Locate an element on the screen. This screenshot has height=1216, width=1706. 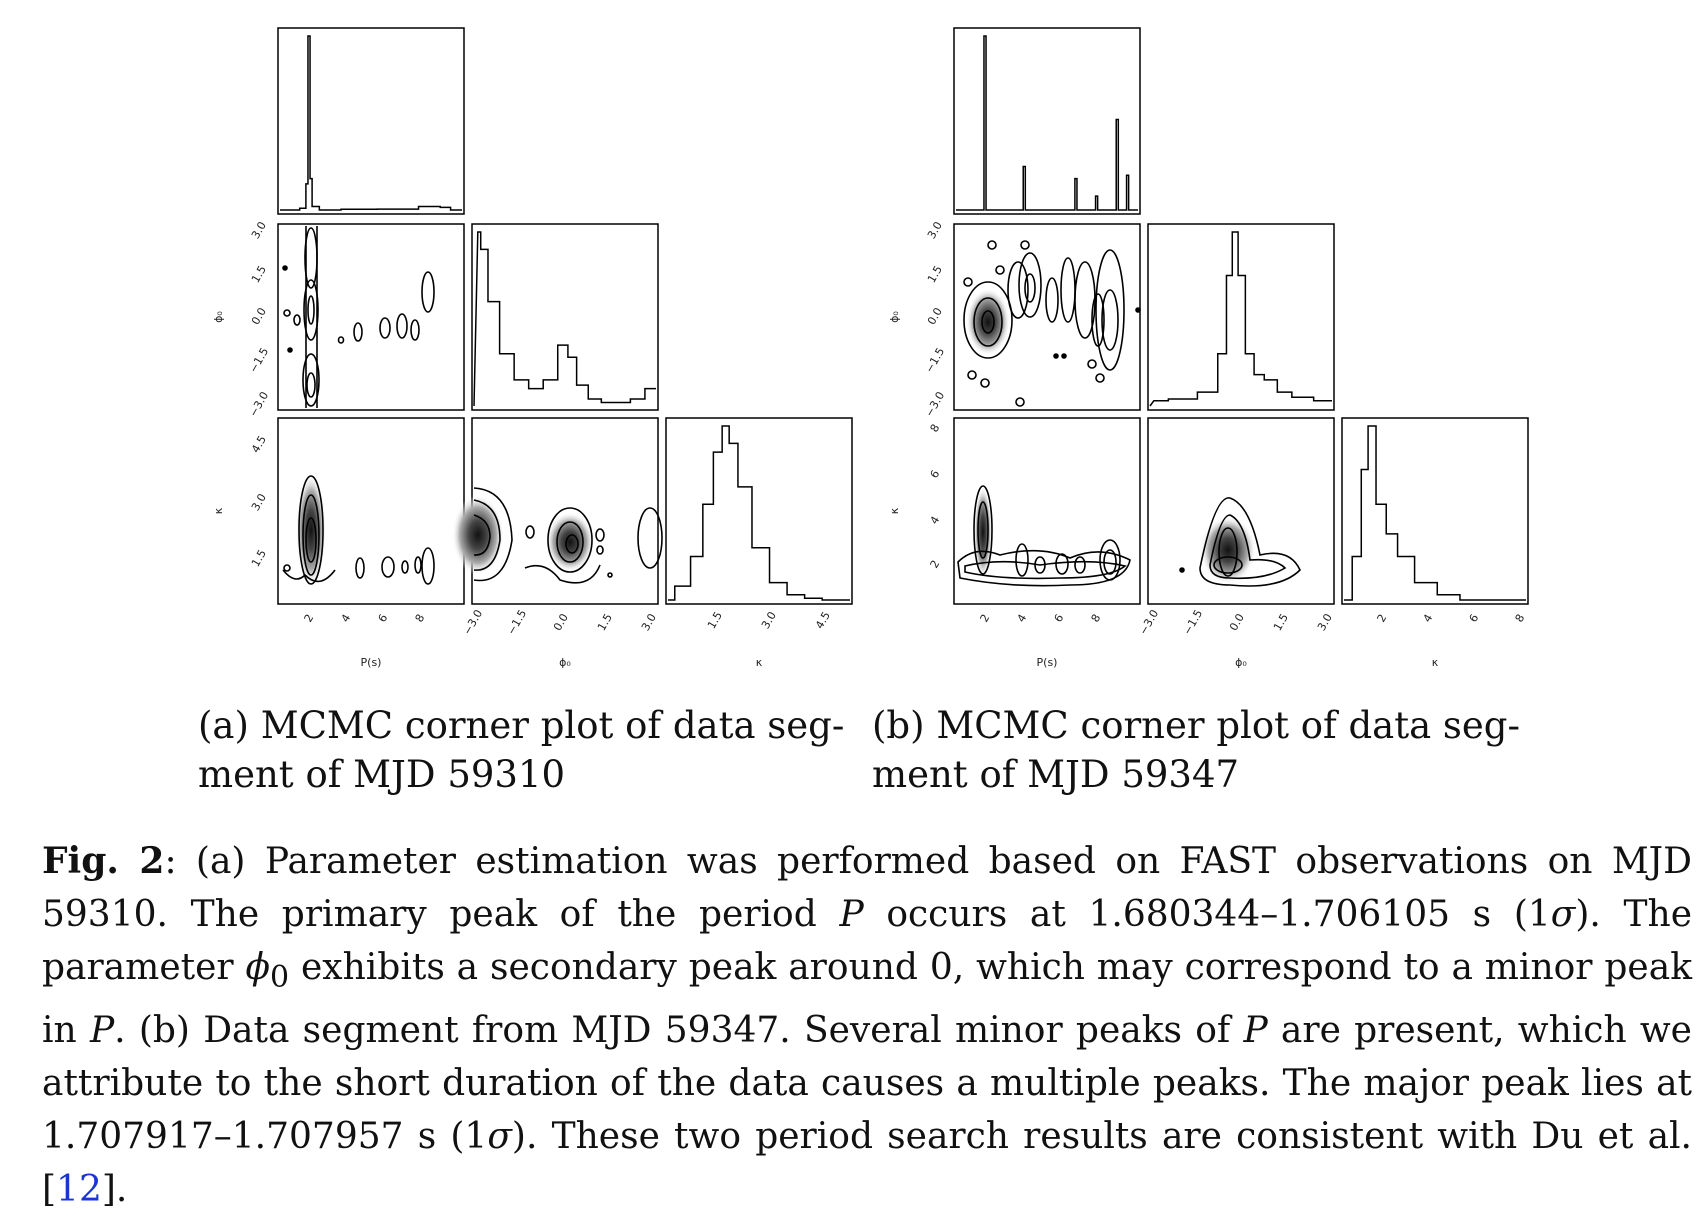
panel-b-xaxis-phi-tick-3: 3.0 is located at coordinates (1325, 622).